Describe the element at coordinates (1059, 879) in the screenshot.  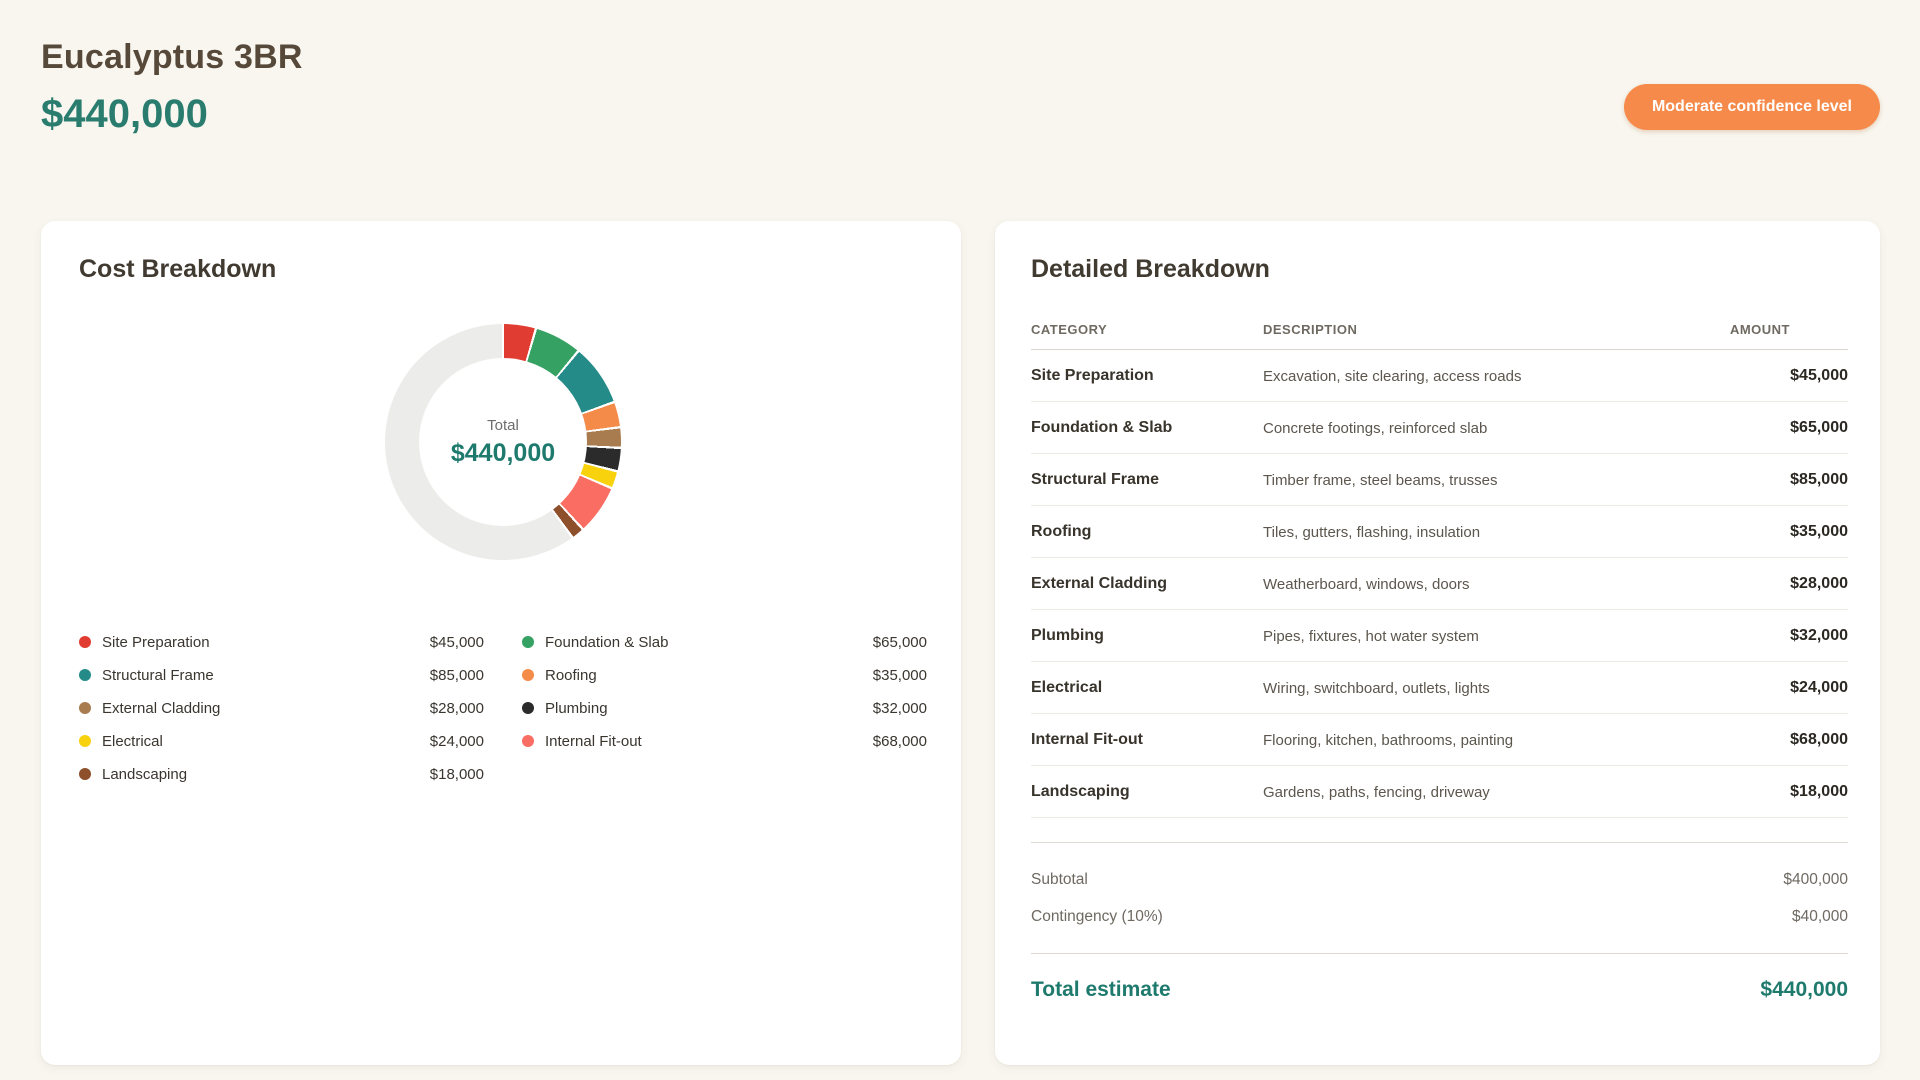
I see `subtotal-label: Subtotal` at that location.